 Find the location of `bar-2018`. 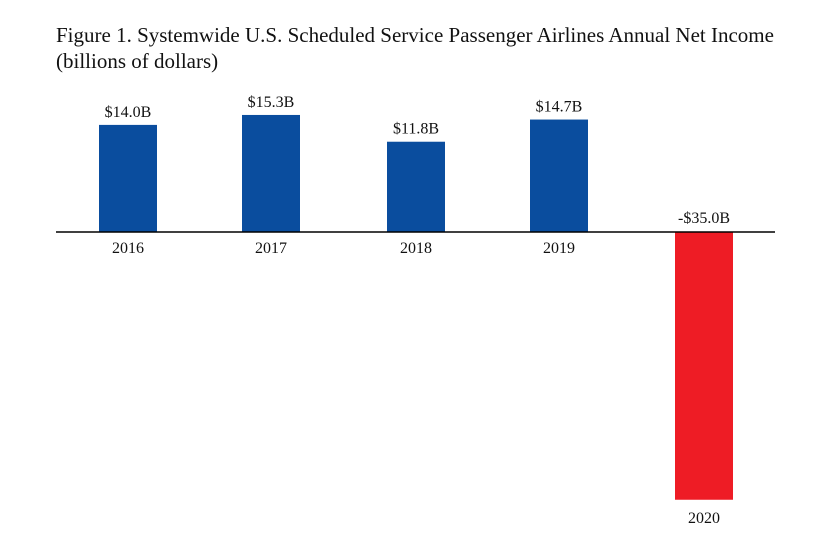

bar-2018 is located at coordinates (416, 186).